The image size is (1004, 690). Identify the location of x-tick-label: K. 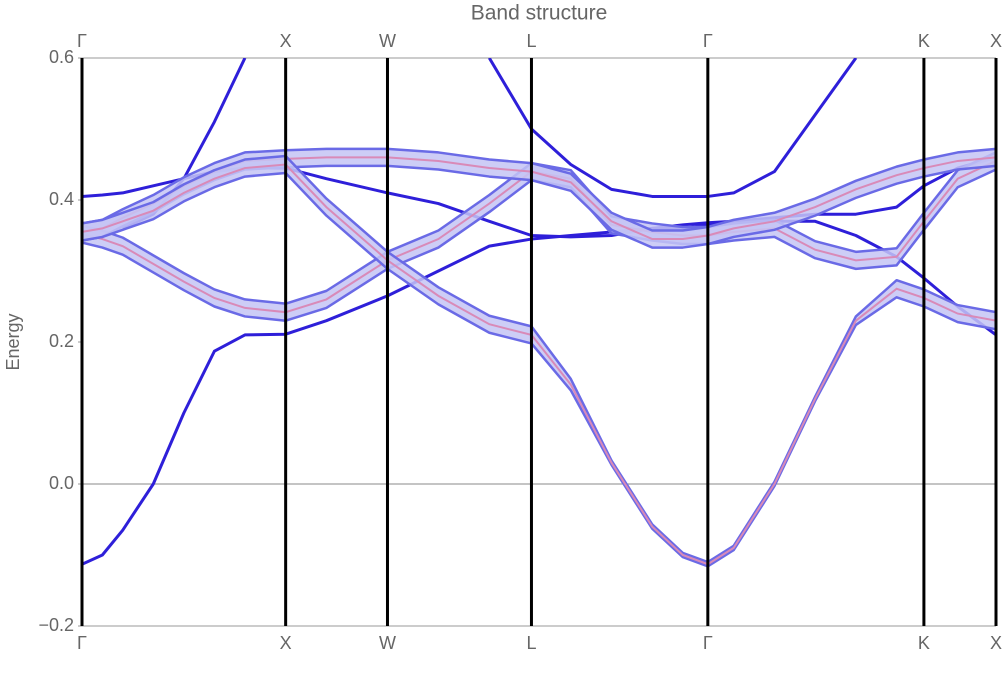
(924, 643).